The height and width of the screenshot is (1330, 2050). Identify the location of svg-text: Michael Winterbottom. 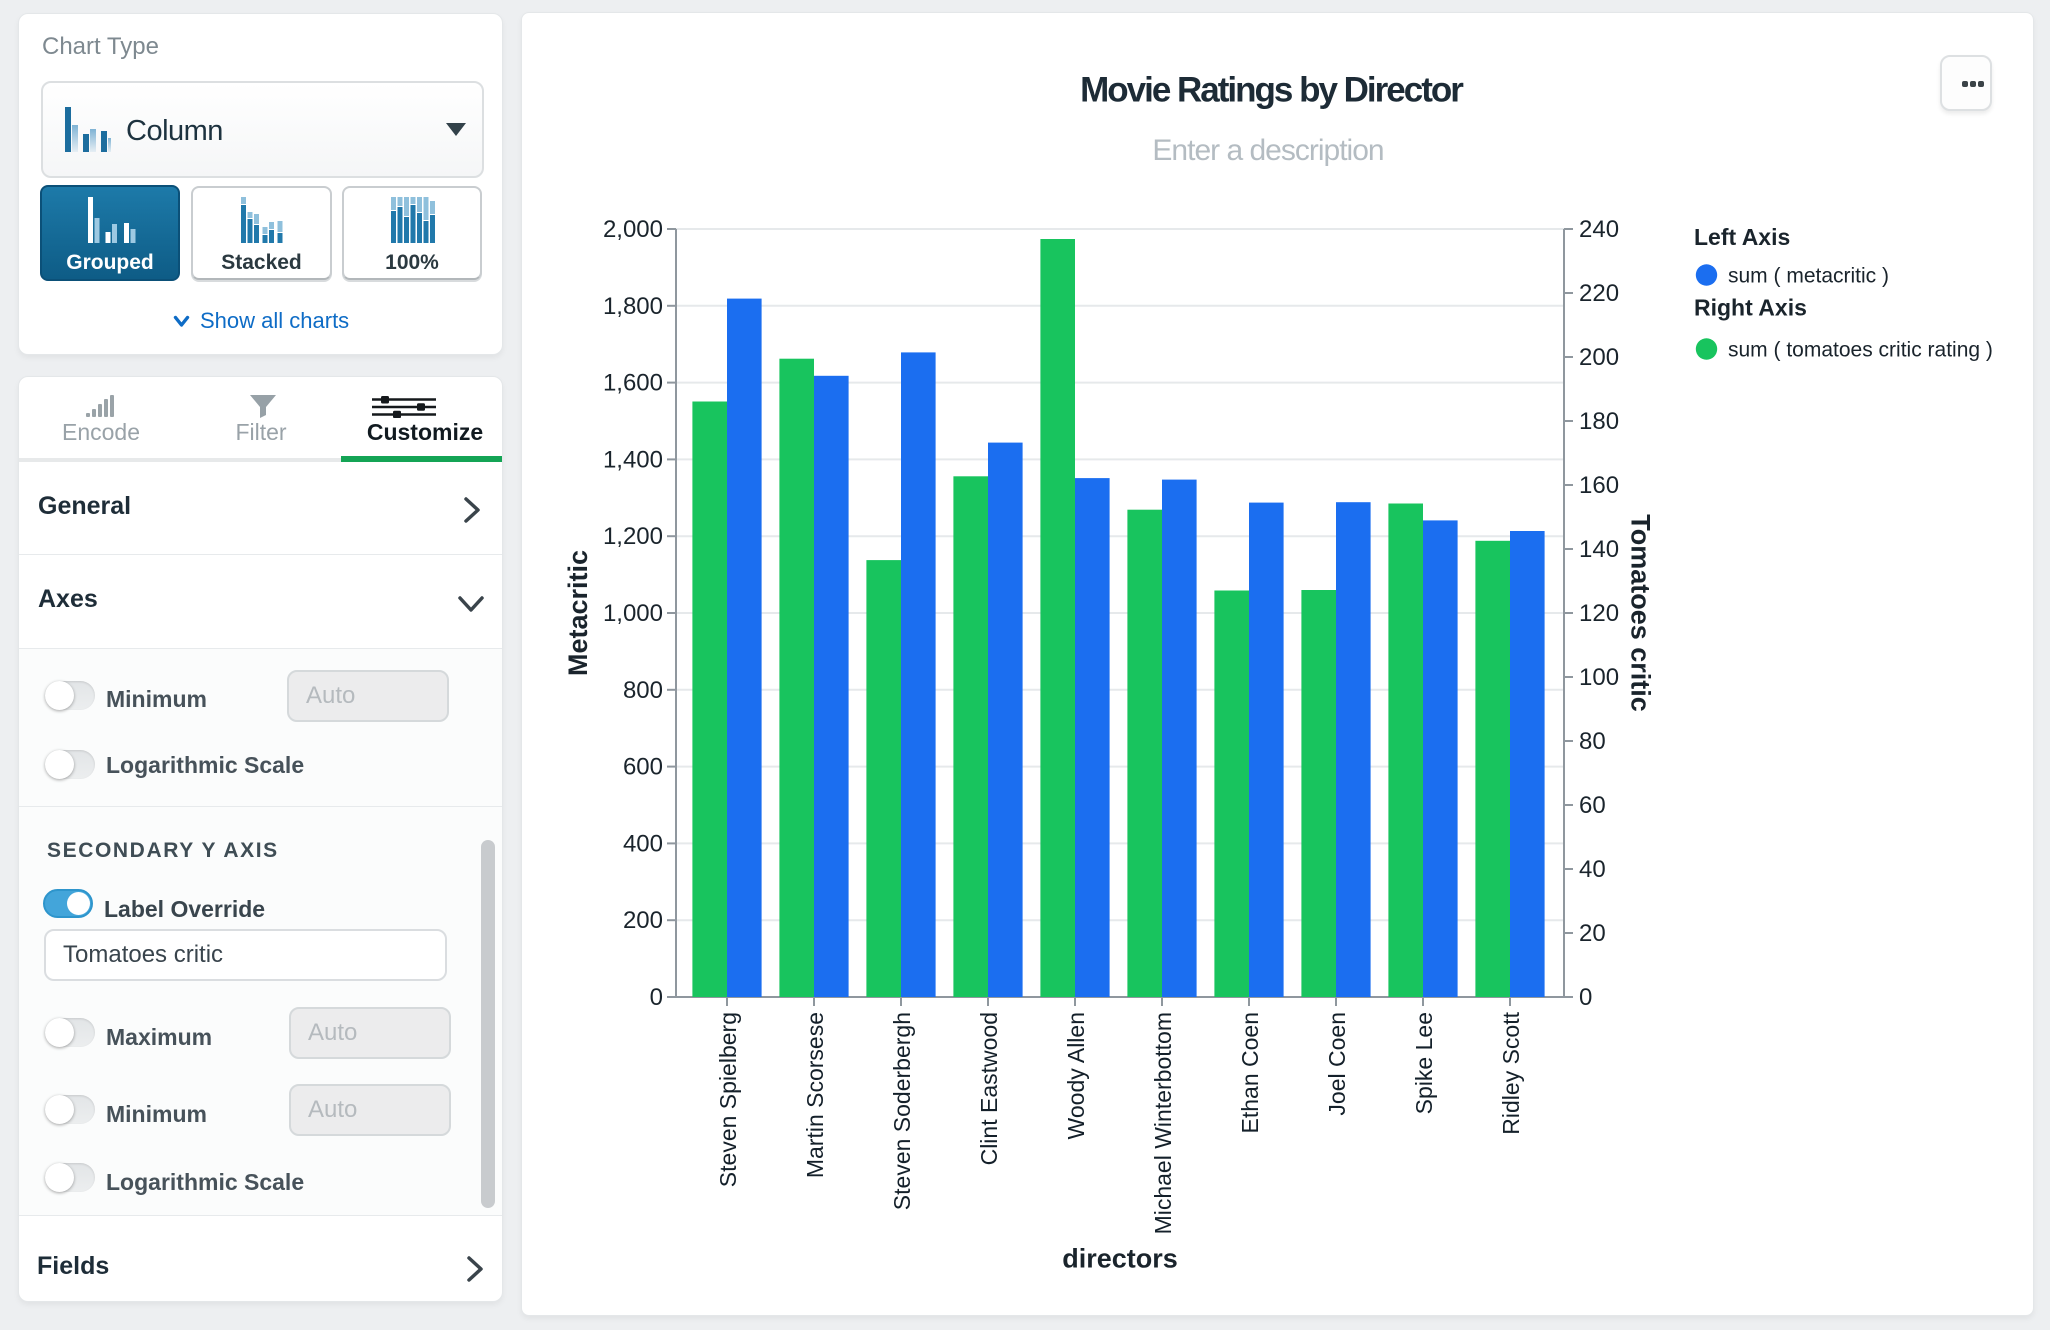
(1163, 1123).